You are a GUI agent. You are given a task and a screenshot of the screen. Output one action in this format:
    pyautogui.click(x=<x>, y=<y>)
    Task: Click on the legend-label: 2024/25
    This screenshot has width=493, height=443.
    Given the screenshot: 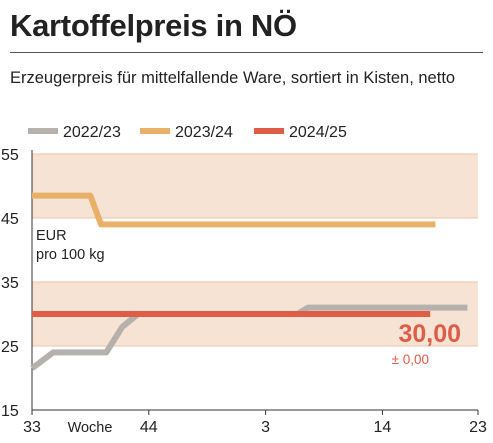 What is the action you would take?
    pyautogui.click(x=318, y=132)
    